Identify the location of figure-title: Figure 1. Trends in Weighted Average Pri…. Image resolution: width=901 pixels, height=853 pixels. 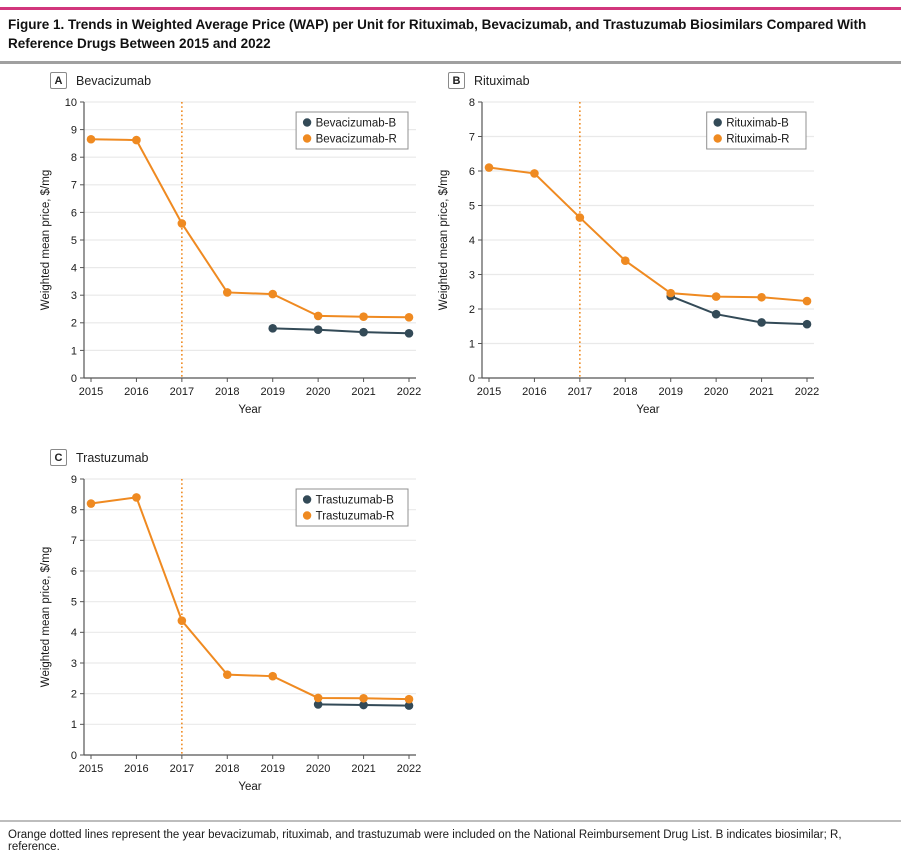
(437, 34).